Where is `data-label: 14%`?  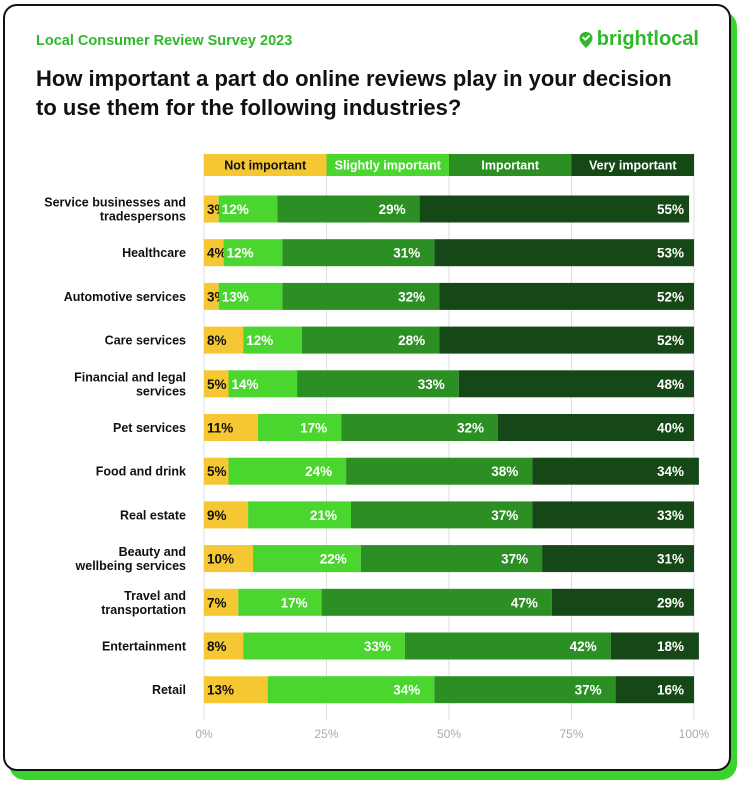 data-label: 14% is located at coordinates (245, 384).